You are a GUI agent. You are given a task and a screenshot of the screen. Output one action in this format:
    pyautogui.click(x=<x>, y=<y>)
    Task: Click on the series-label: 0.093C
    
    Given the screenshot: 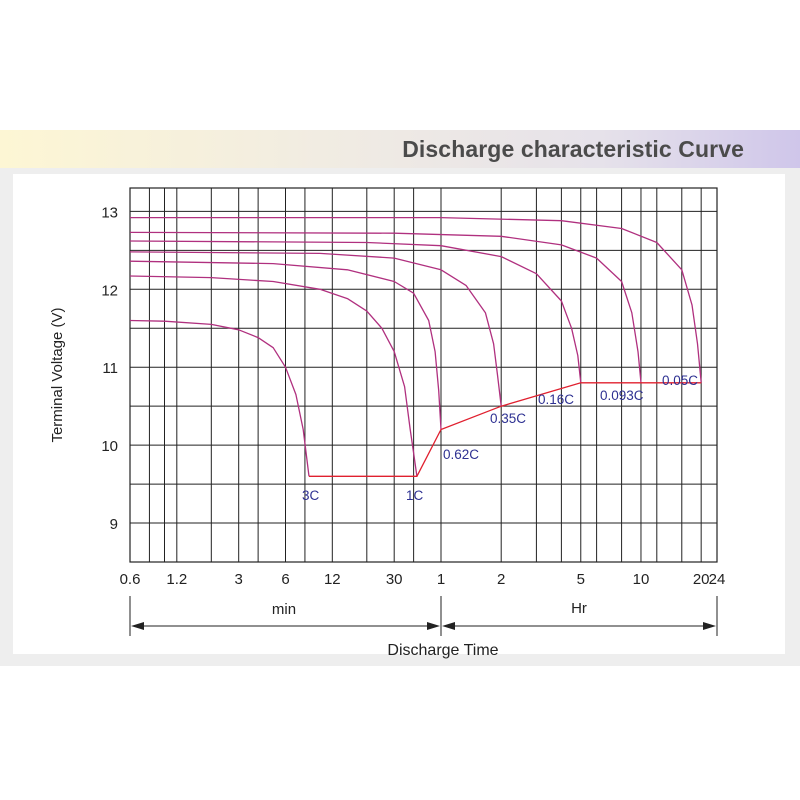 What is the action you would take?
    pyautogui.click(x=622, y=395)
    